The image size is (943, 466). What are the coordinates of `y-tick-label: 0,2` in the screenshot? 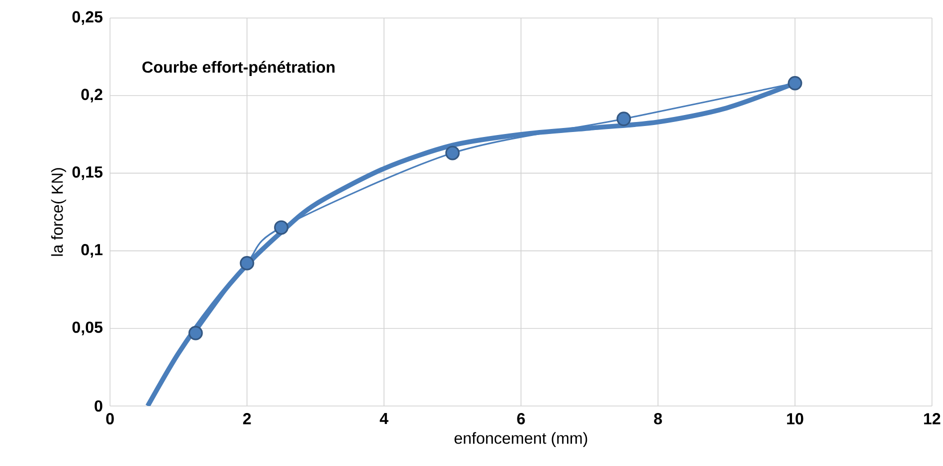 It's located at (91, 95).